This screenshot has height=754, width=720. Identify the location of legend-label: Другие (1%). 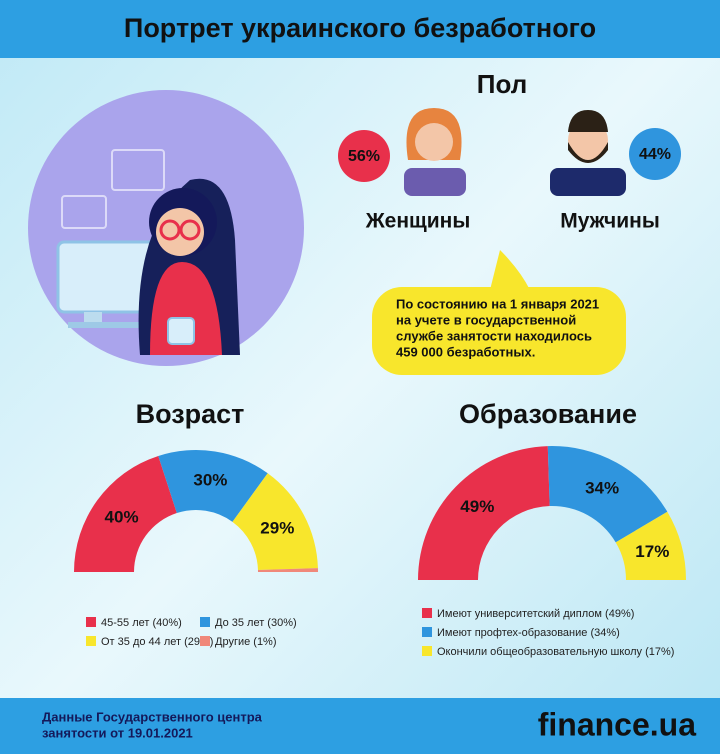
(246, 642).